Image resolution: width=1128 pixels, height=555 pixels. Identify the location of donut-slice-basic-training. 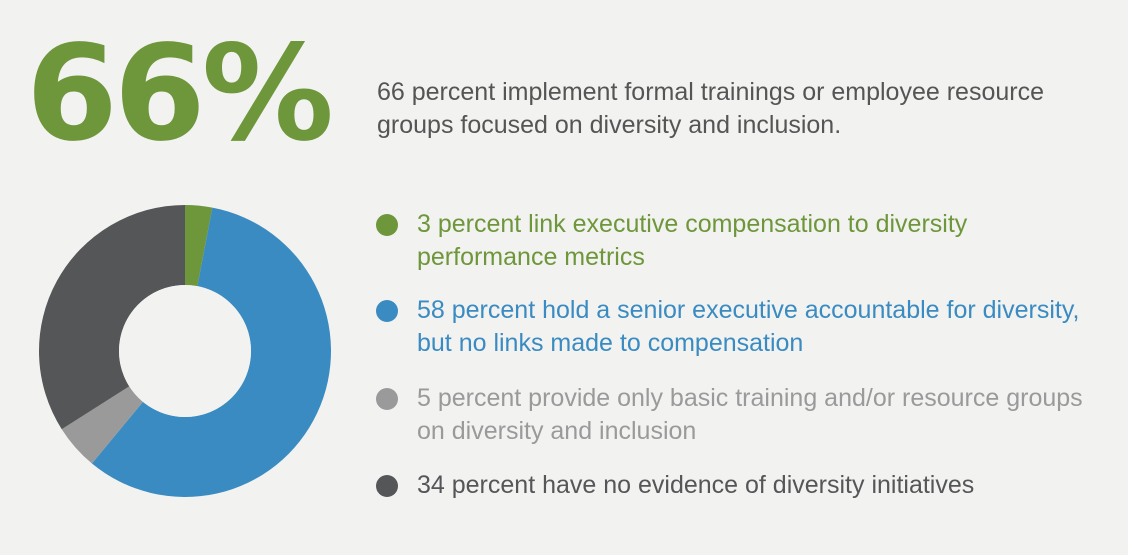
(102, 425).